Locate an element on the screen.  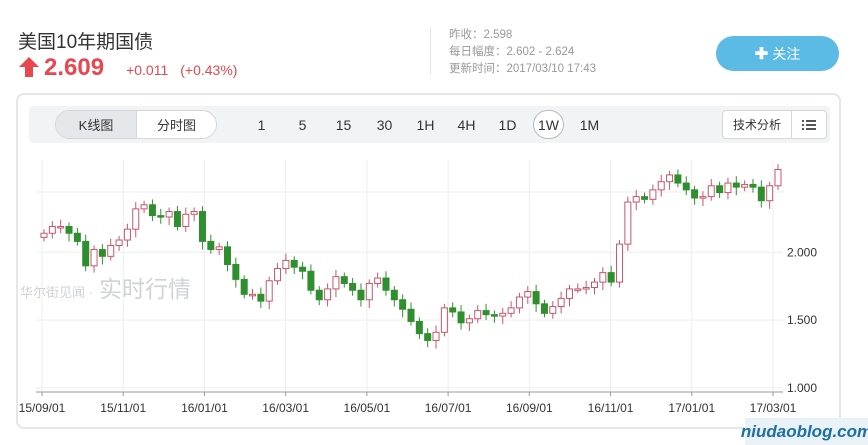
period-15: 15 is located at coordinates (343, 124).